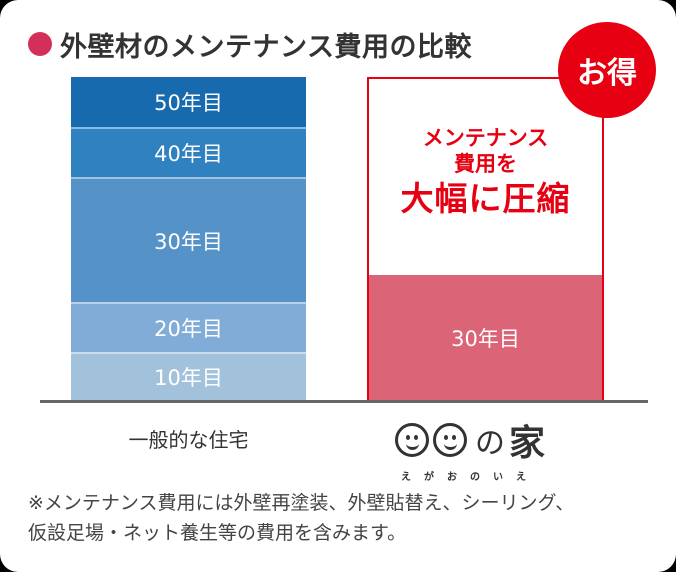 Image resolution: width=676 pixels, height=572 pixels. I want to click on footnote-line-2: 仮設足場・ネット養生等の費用を含みます。, so click(217, 533).